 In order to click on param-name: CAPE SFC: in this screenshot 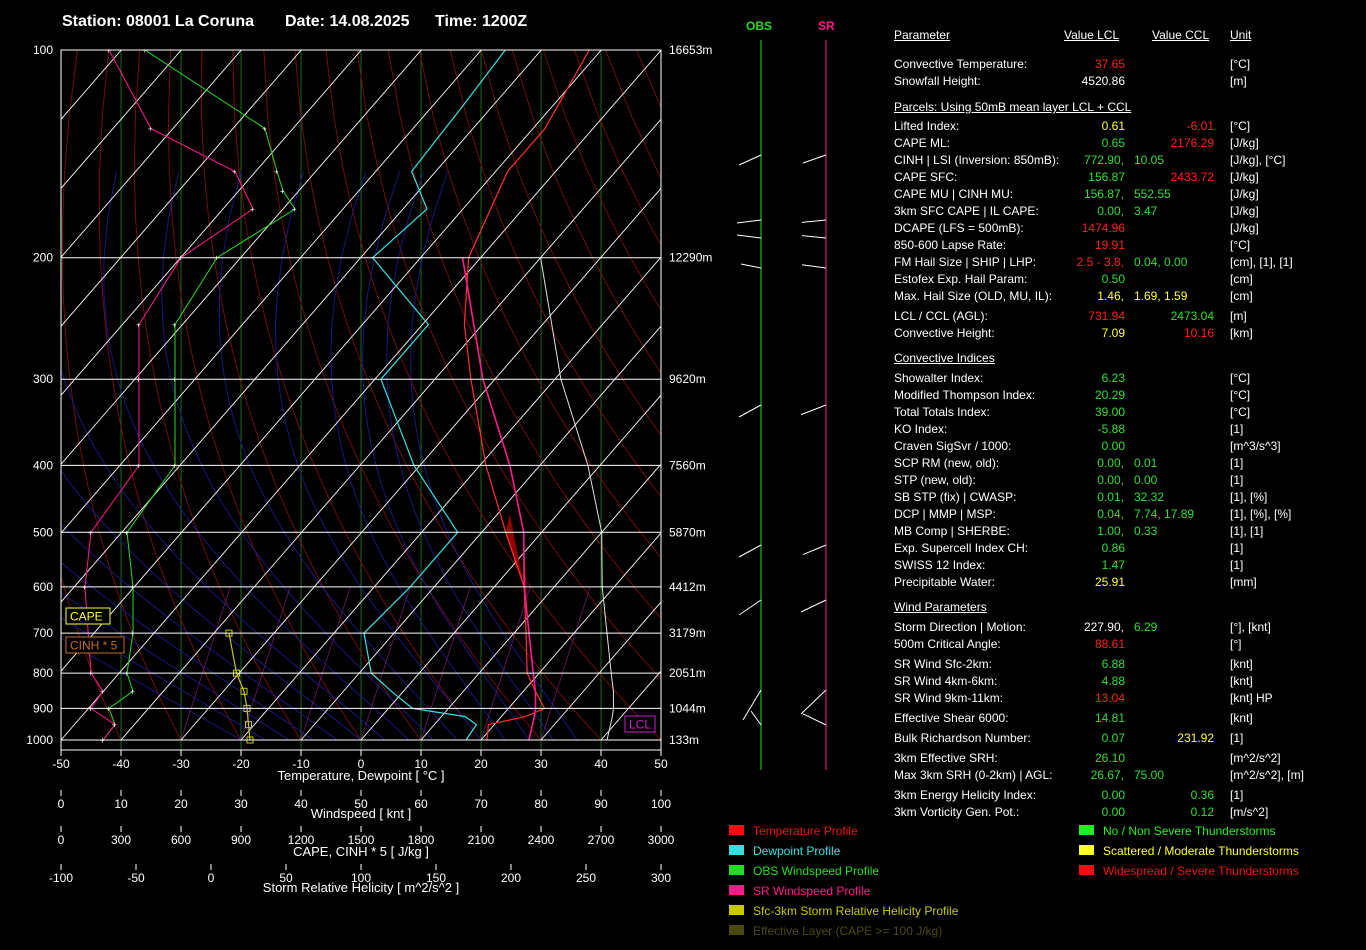, I will do `click(926, 177)`.